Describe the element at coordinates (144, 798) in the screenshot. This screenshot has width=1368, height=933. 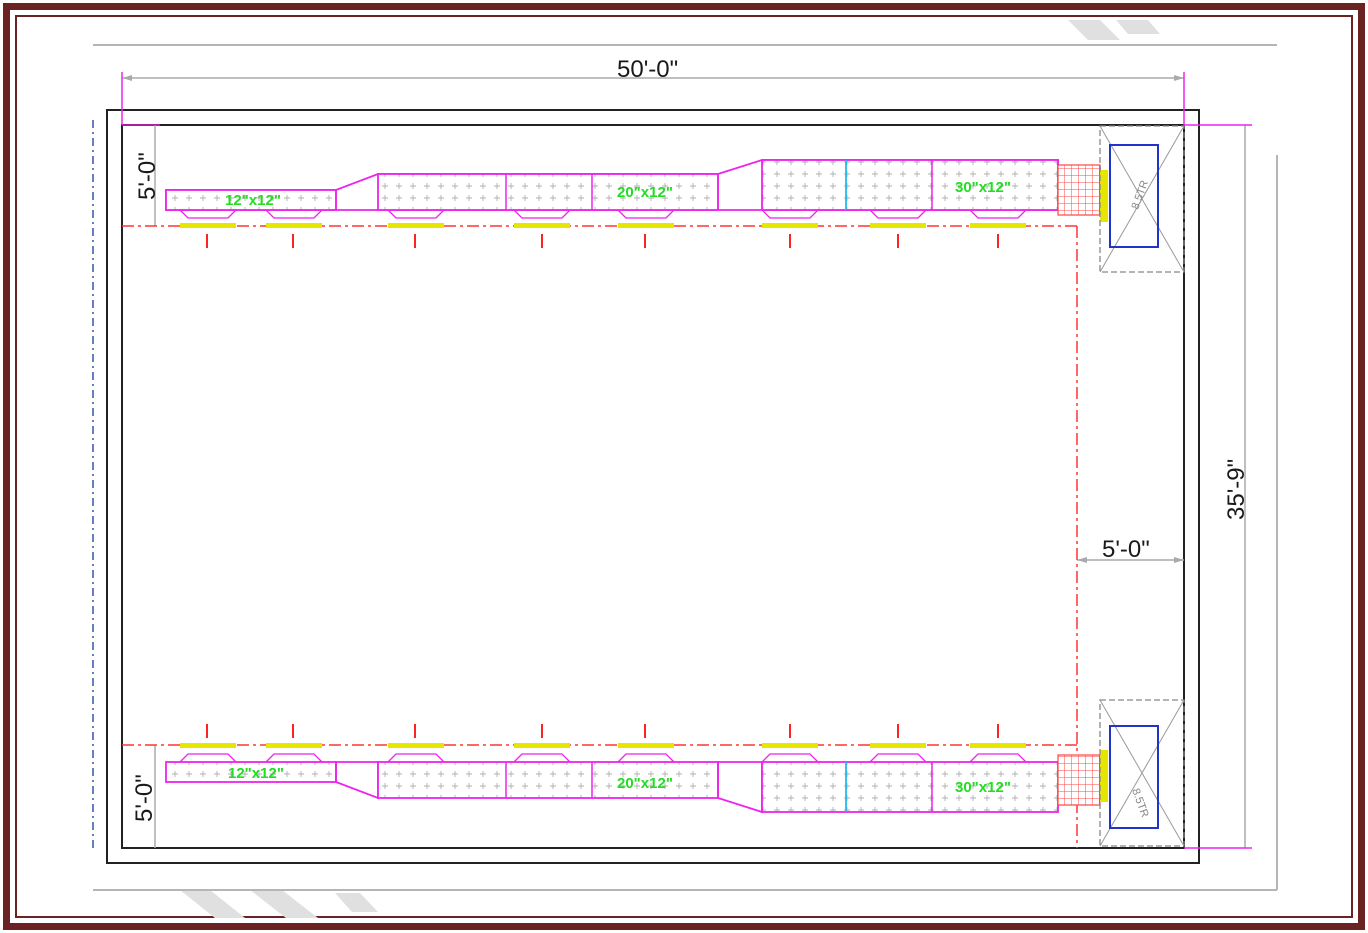
I see `bottom-offset-label: 5'-0"` at that location.